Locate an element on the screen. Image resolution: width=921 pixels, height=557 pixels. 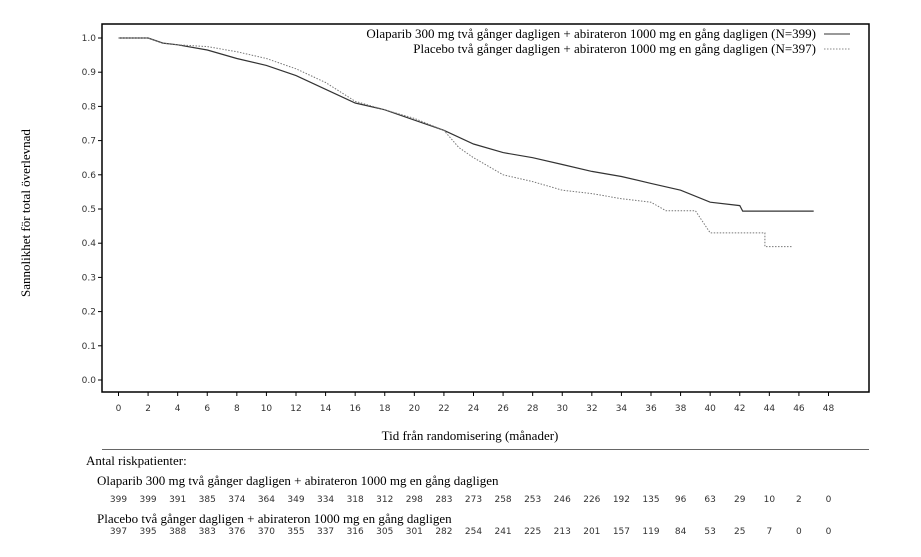
risk-count: 135 is located at coordinates (651, 500).